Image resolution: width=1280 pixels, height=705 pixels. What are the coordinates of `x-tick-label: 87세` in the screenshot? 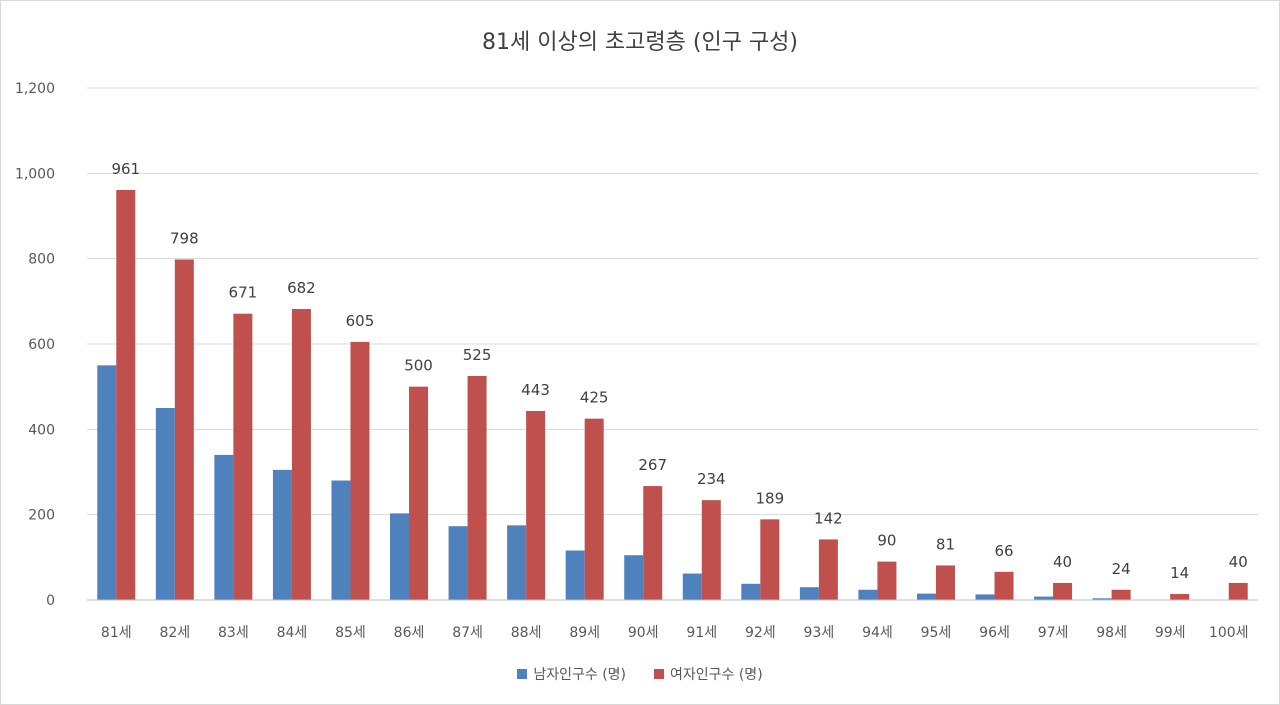 It's located at (467, 633).